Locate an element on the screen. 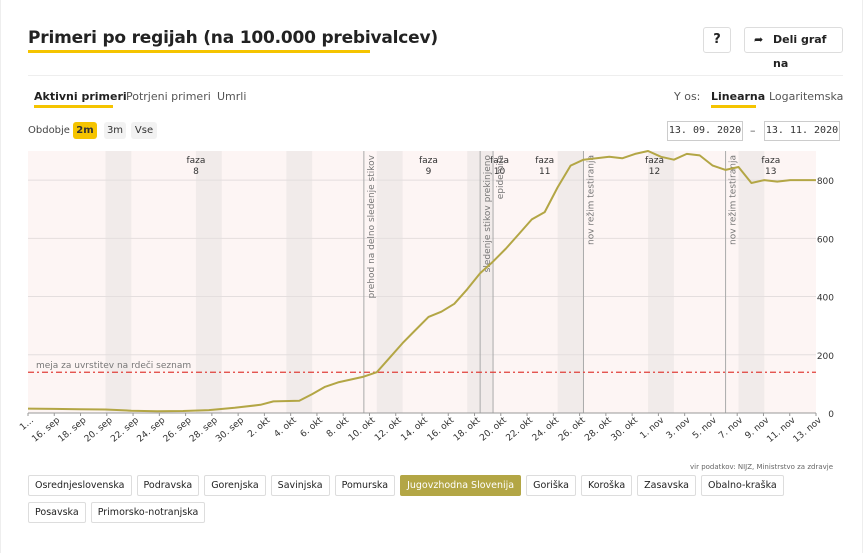  x-tick-label: 28. okt is located at coordinates (598, 429).